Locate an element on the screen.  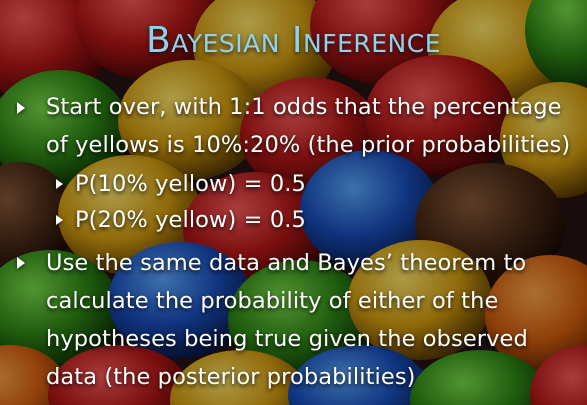
sub-bullet-1-text: P(10% yellow) = 0.5 is located at coordinates (190, 184).